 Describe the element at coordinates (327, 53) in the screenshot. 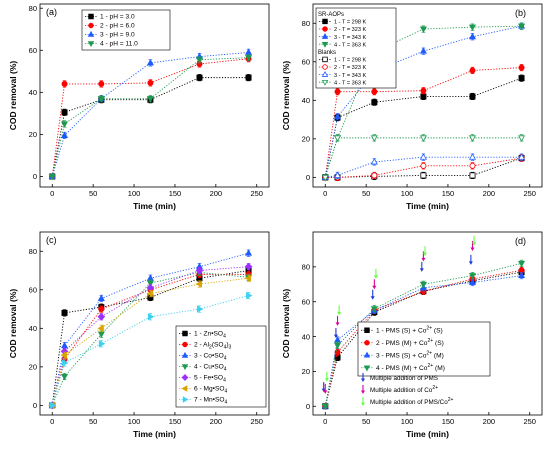

I see `legend-group-header: Blanks` at that location.